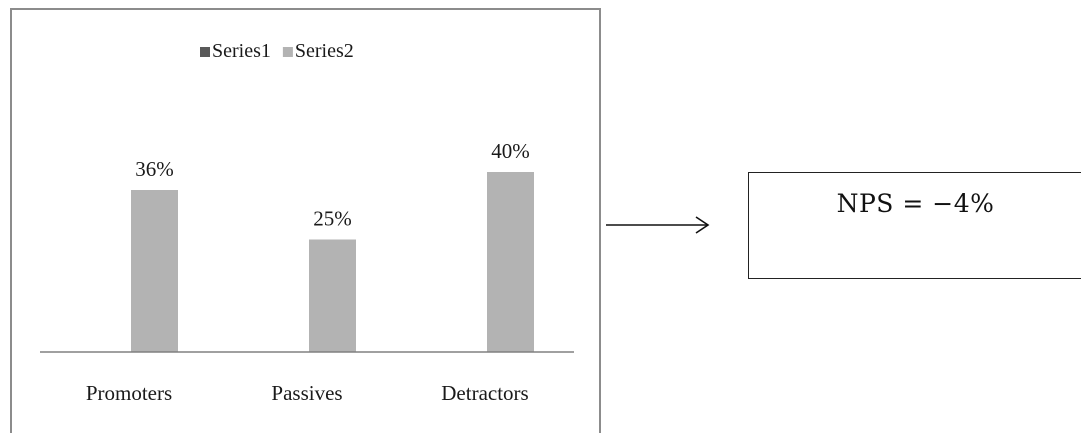 The width and height of the screenshot is (1081, 438). What do you see at coordinates (510, 151) in the screenshot?
I see `data-label-detractors: 40%` at bounding box center [510, 151].